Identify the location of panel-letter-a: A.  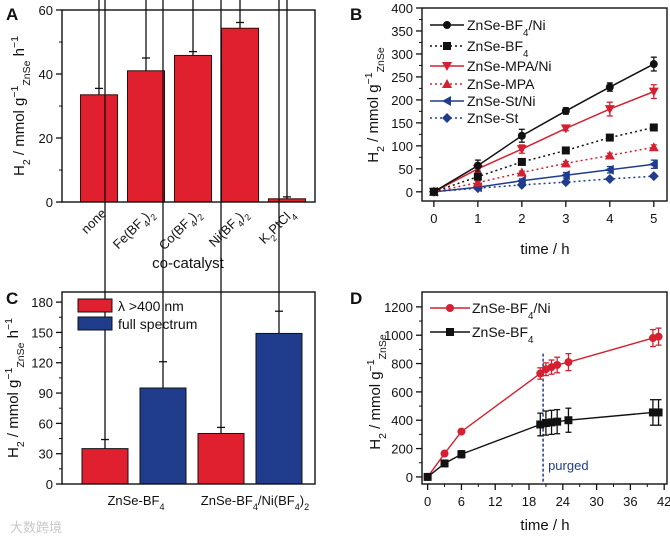
(12, 14).